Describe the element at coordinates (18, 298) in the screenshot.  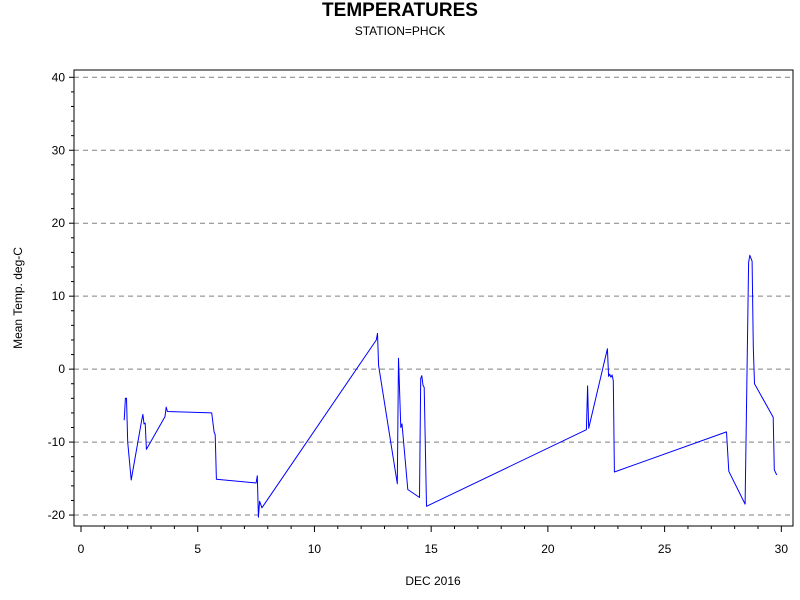
I see `y-axis-label: Mean Temp. deg-C` at that location.